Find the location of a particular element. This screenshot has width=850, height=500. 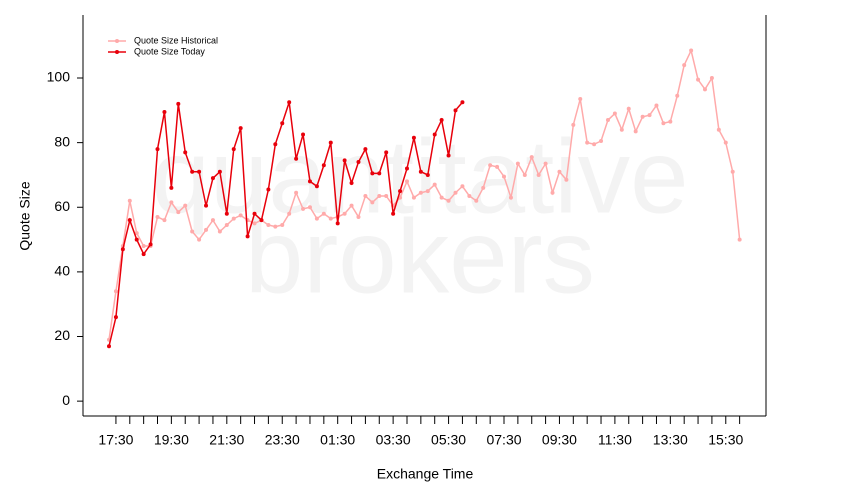

x-tick-label: 03:30 is located at coordinates (393, 440).